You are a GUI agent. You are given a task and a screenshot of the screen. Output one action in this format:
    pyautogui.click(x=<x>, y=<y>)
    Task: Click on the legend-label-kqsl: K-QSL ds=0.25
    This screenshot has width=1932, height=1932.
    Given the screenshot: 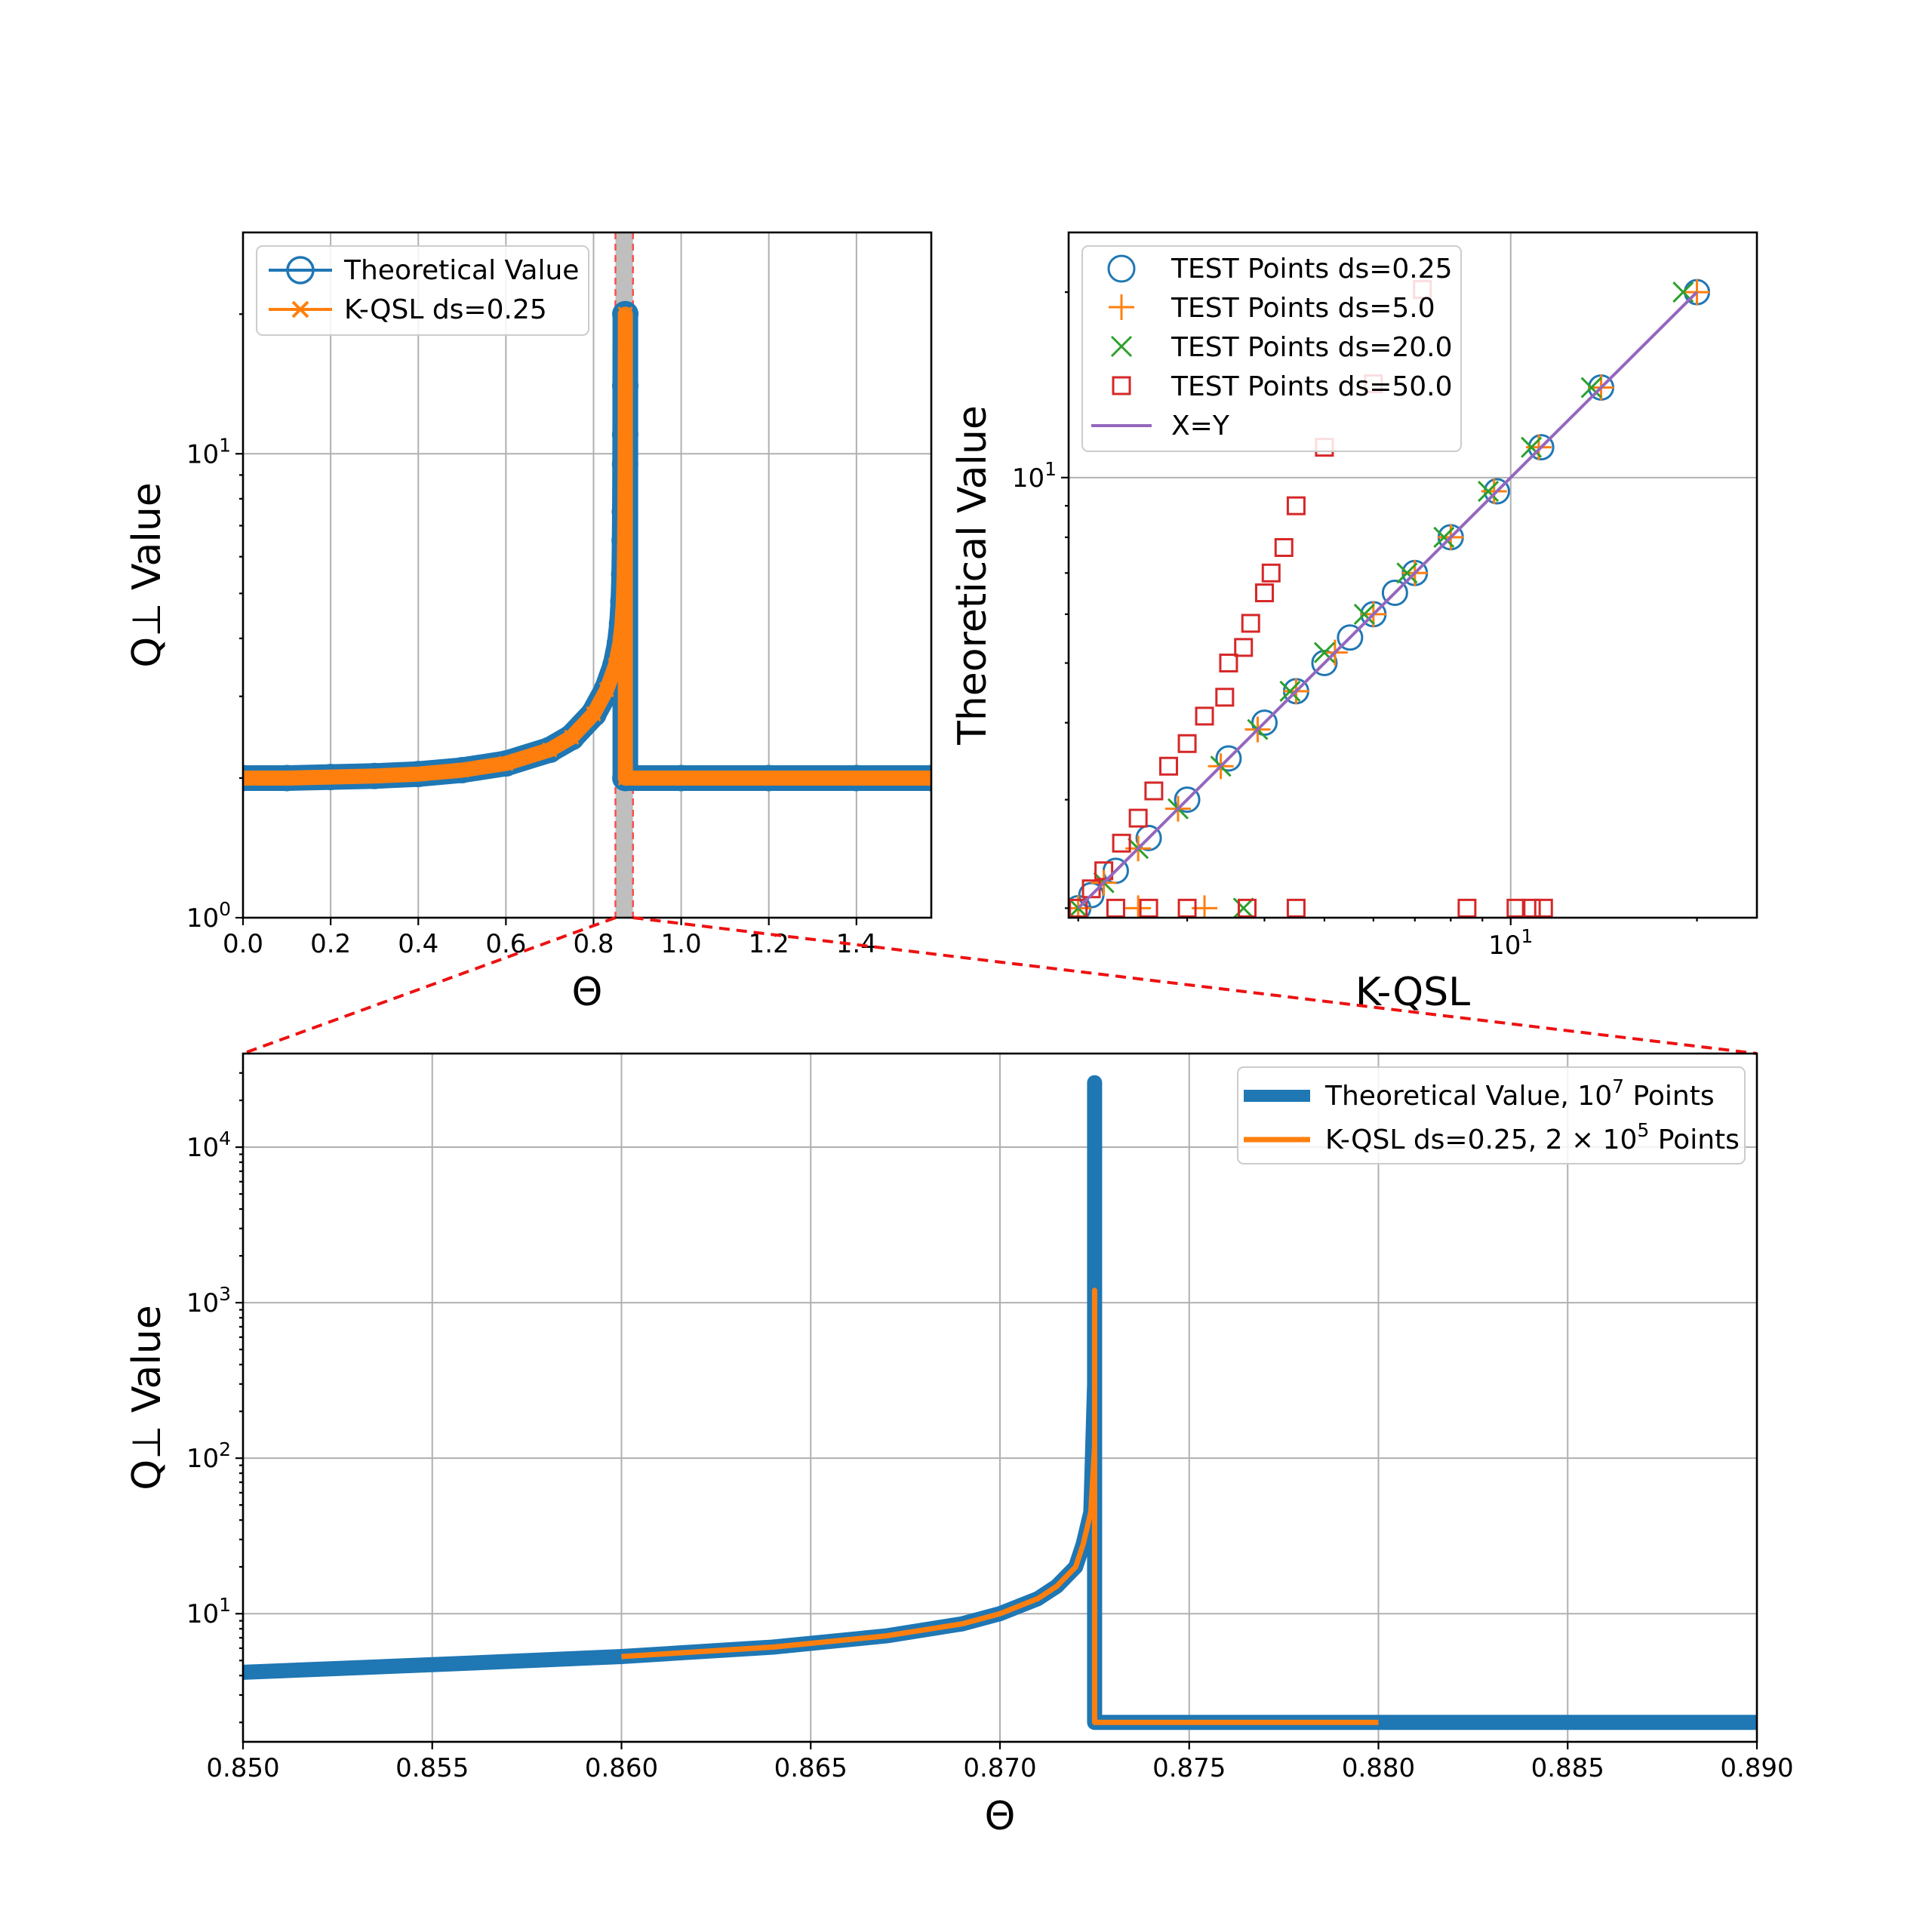 What is the action you would take?
    pyautogui.click(x=445, y=309)
    